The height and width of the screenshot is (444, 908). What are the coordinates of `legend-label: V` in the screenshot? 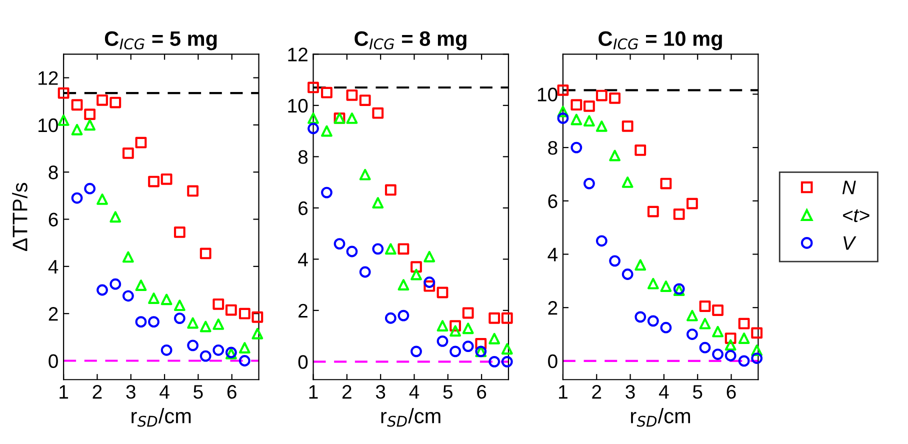 It's located at (850, 243).